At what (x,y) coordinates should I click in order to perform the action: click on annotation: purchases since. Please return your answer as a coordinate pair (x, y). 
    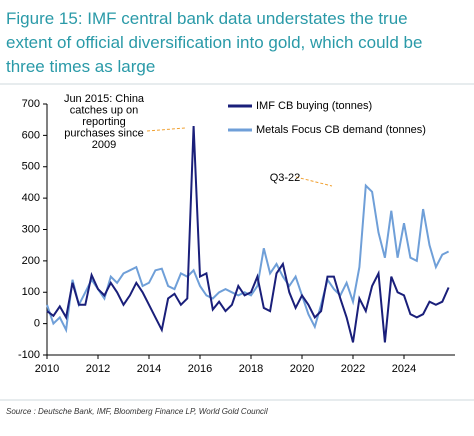
    Looking at the image, I should click on (104, 133).